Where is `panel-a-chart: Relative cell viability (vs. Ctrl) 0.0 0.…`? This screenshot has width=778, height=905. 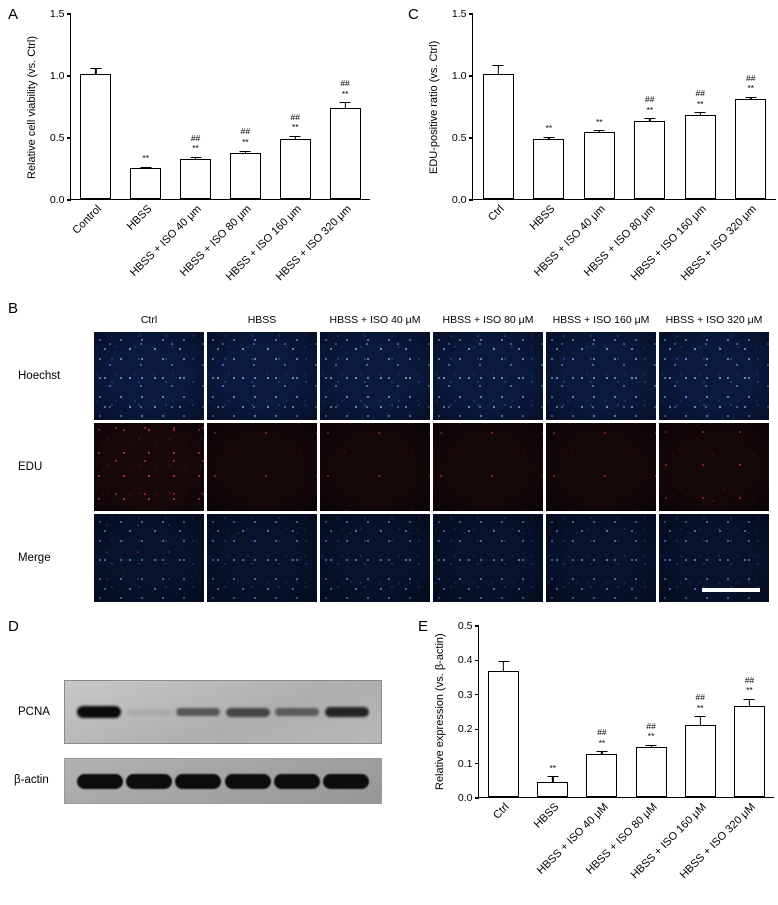
panel-a-chart: Relative cell viability (vs. Ctrl) 0.0 0.… is located at coordinates (197, 145).